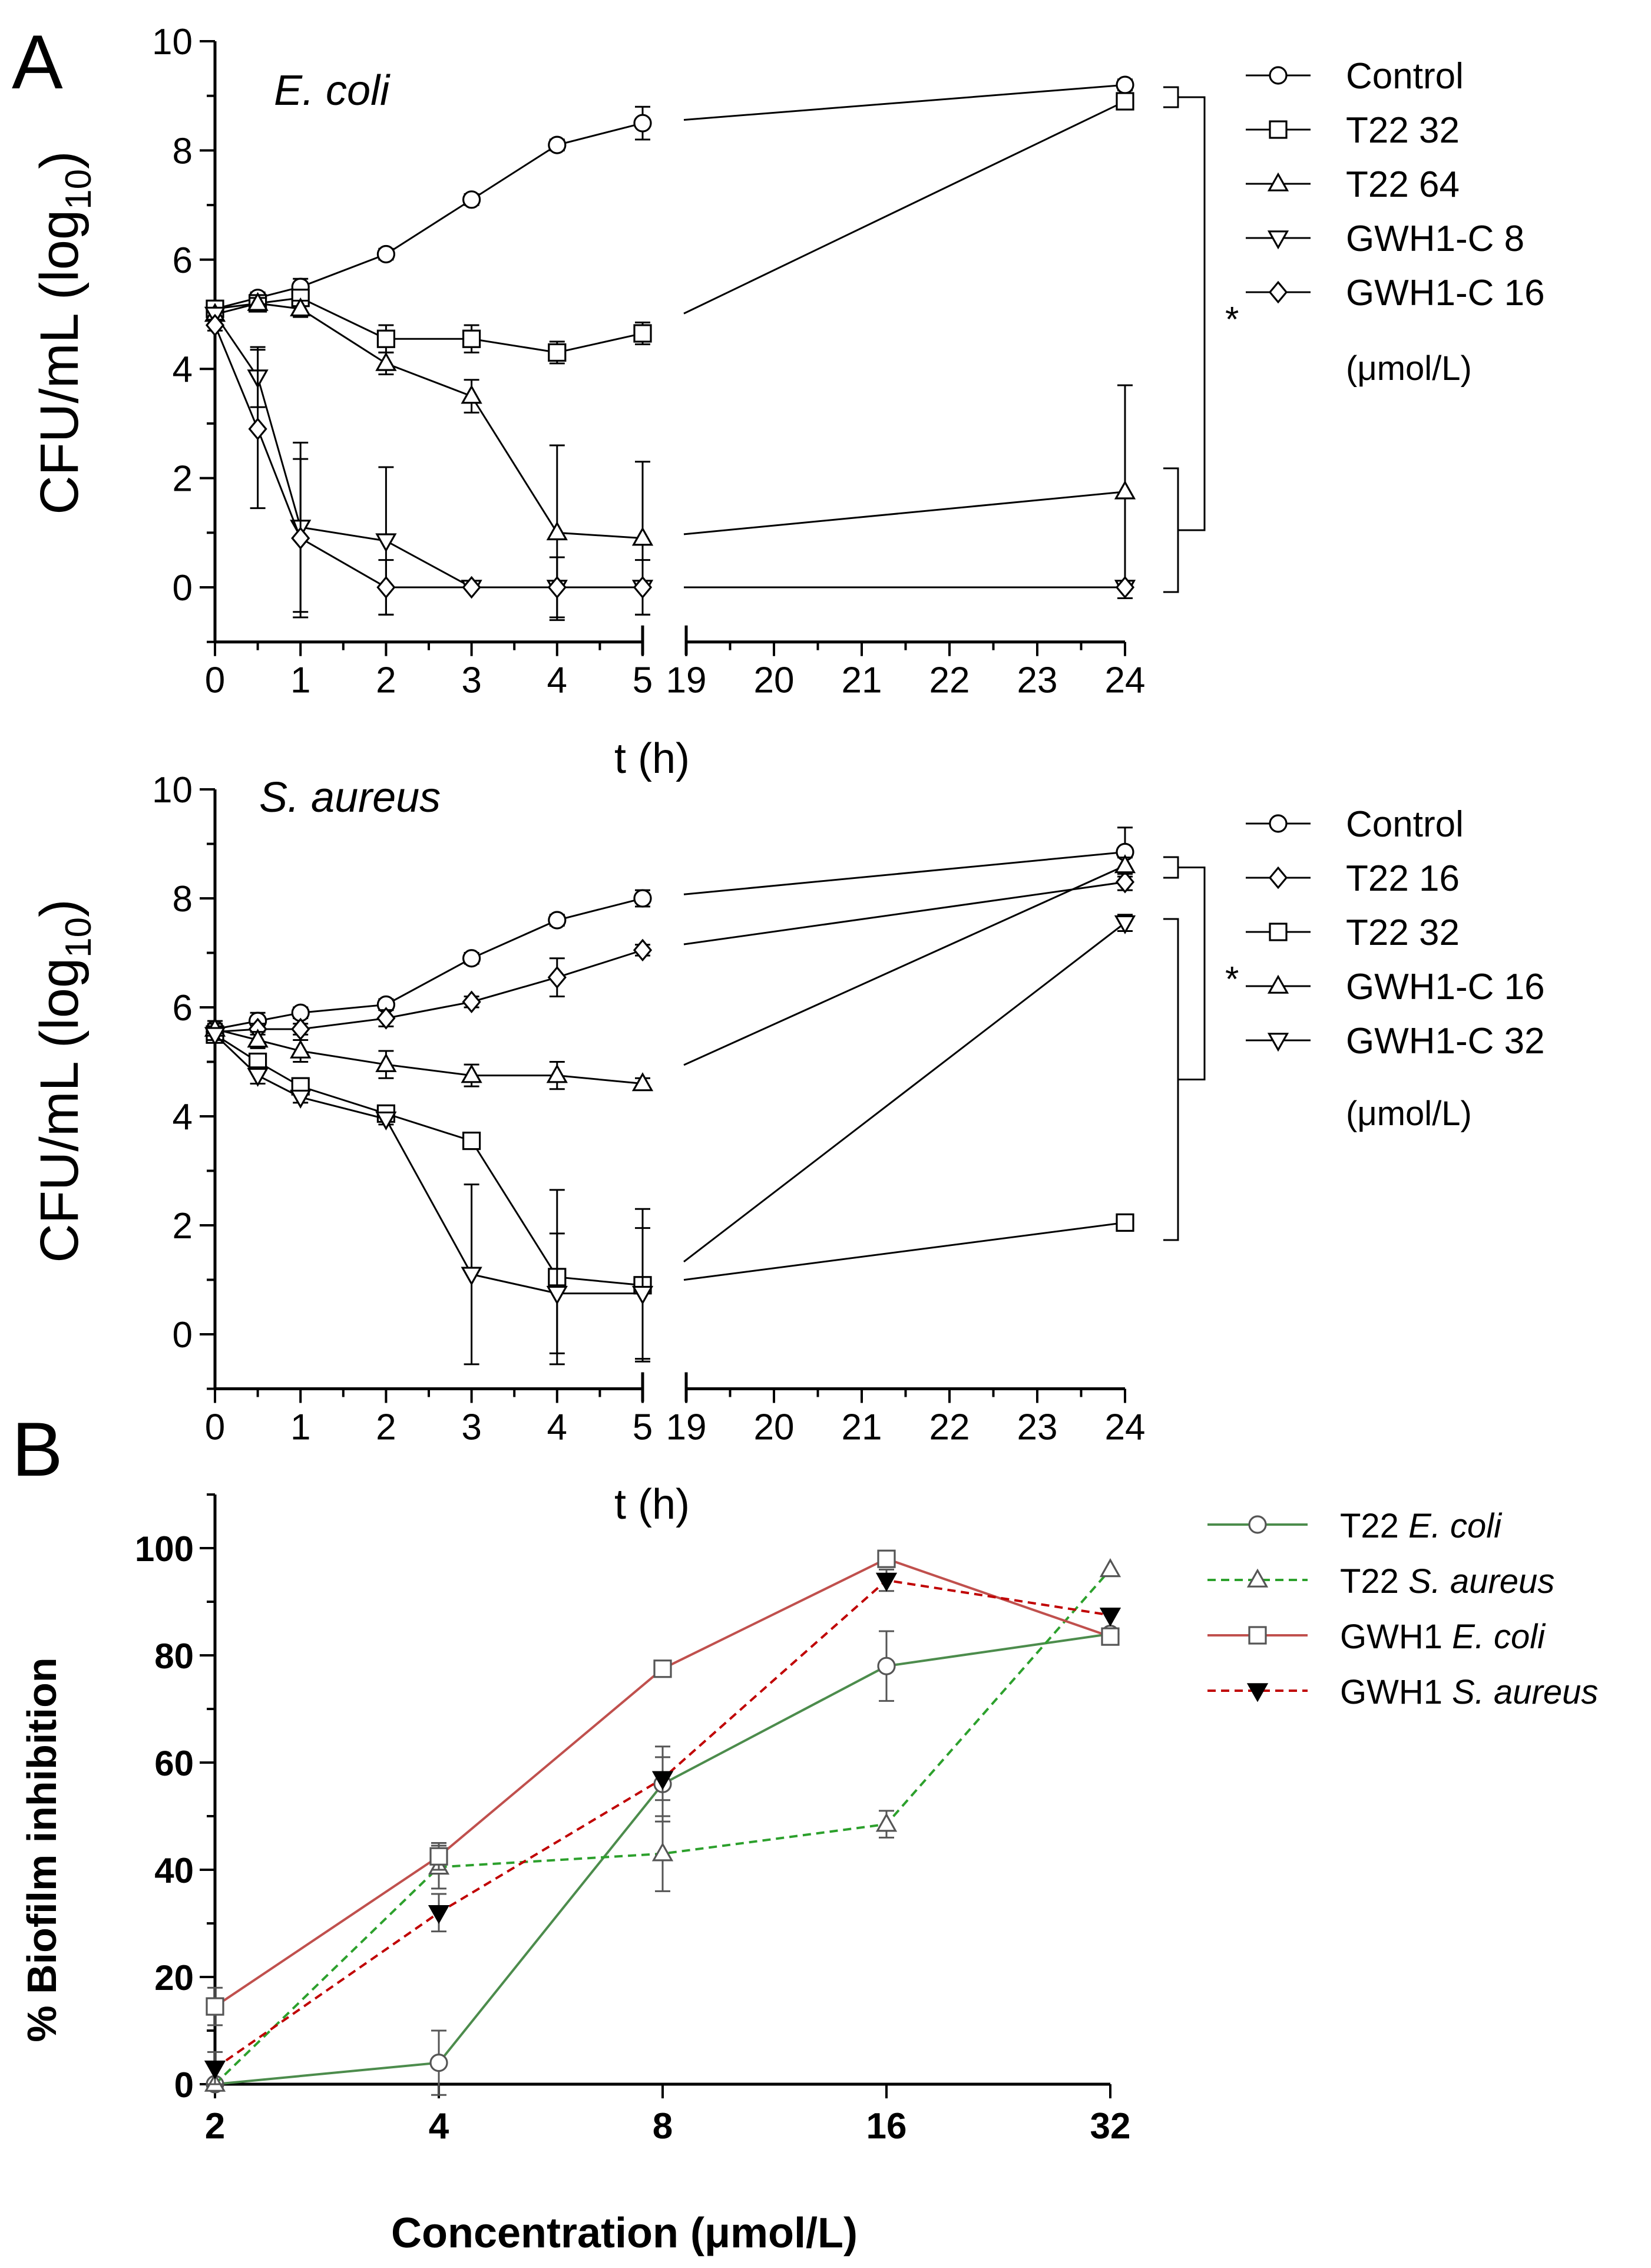 The image size is (1651, 2268). Describe the element at coordinates (59, 908) in the screenshot. I see `y-axis-label-close: )` at that location.